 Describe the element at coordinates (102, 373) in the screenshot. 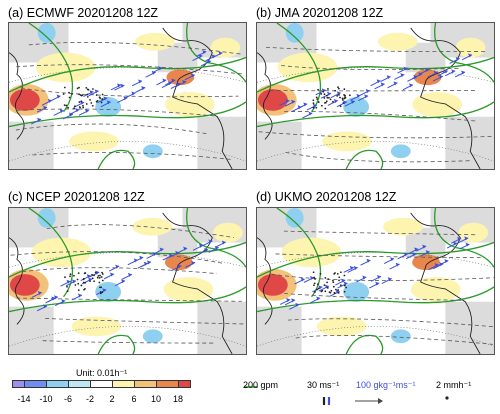

I see `colorbar-unit: Unit: 0.01h⁻¹` at that location.